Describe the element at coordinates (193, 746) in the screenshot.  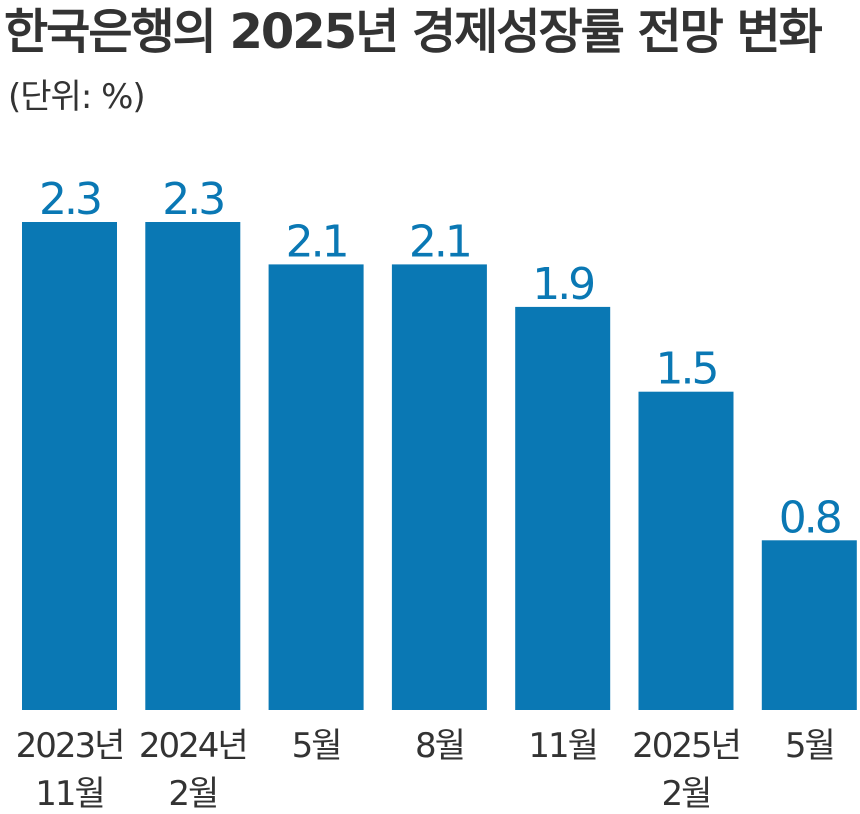
I see `x-tick-label-1-0: 2024년` at that location.